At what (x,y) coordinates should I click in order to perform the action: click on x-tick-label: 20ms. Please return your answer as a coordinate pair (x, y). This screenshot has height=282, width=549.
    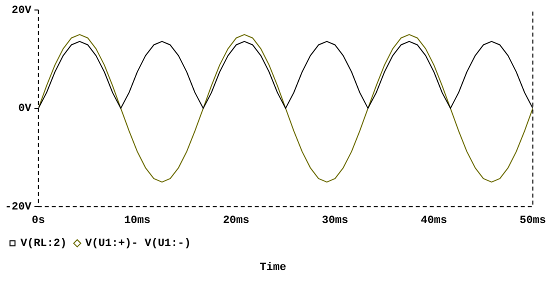
    Looking at the image, I should click on (236, 220).